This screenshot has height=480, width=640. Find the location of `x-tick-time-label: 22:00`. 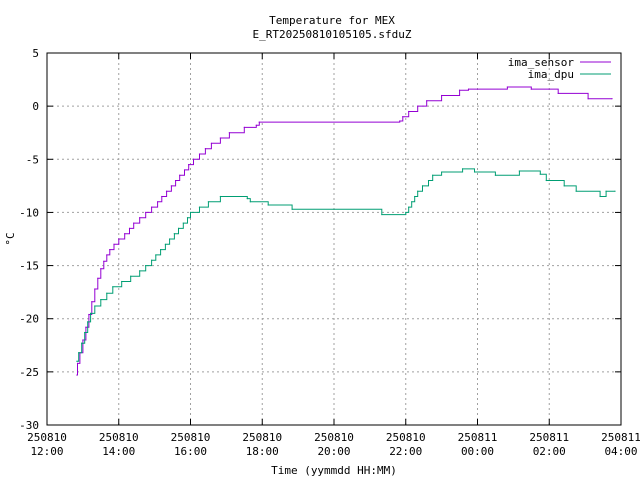

x-tick-time-label: 22:00 is located at coordinates (405, 451).